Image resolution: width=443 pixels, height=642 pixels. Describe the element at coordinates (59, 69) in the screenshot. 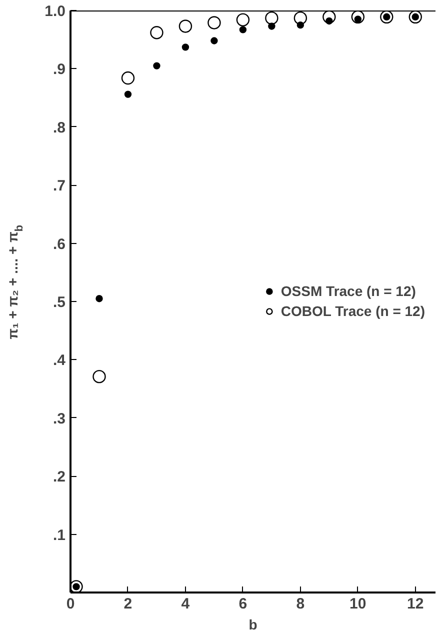

I see `y-tick-label: .9` at that location.